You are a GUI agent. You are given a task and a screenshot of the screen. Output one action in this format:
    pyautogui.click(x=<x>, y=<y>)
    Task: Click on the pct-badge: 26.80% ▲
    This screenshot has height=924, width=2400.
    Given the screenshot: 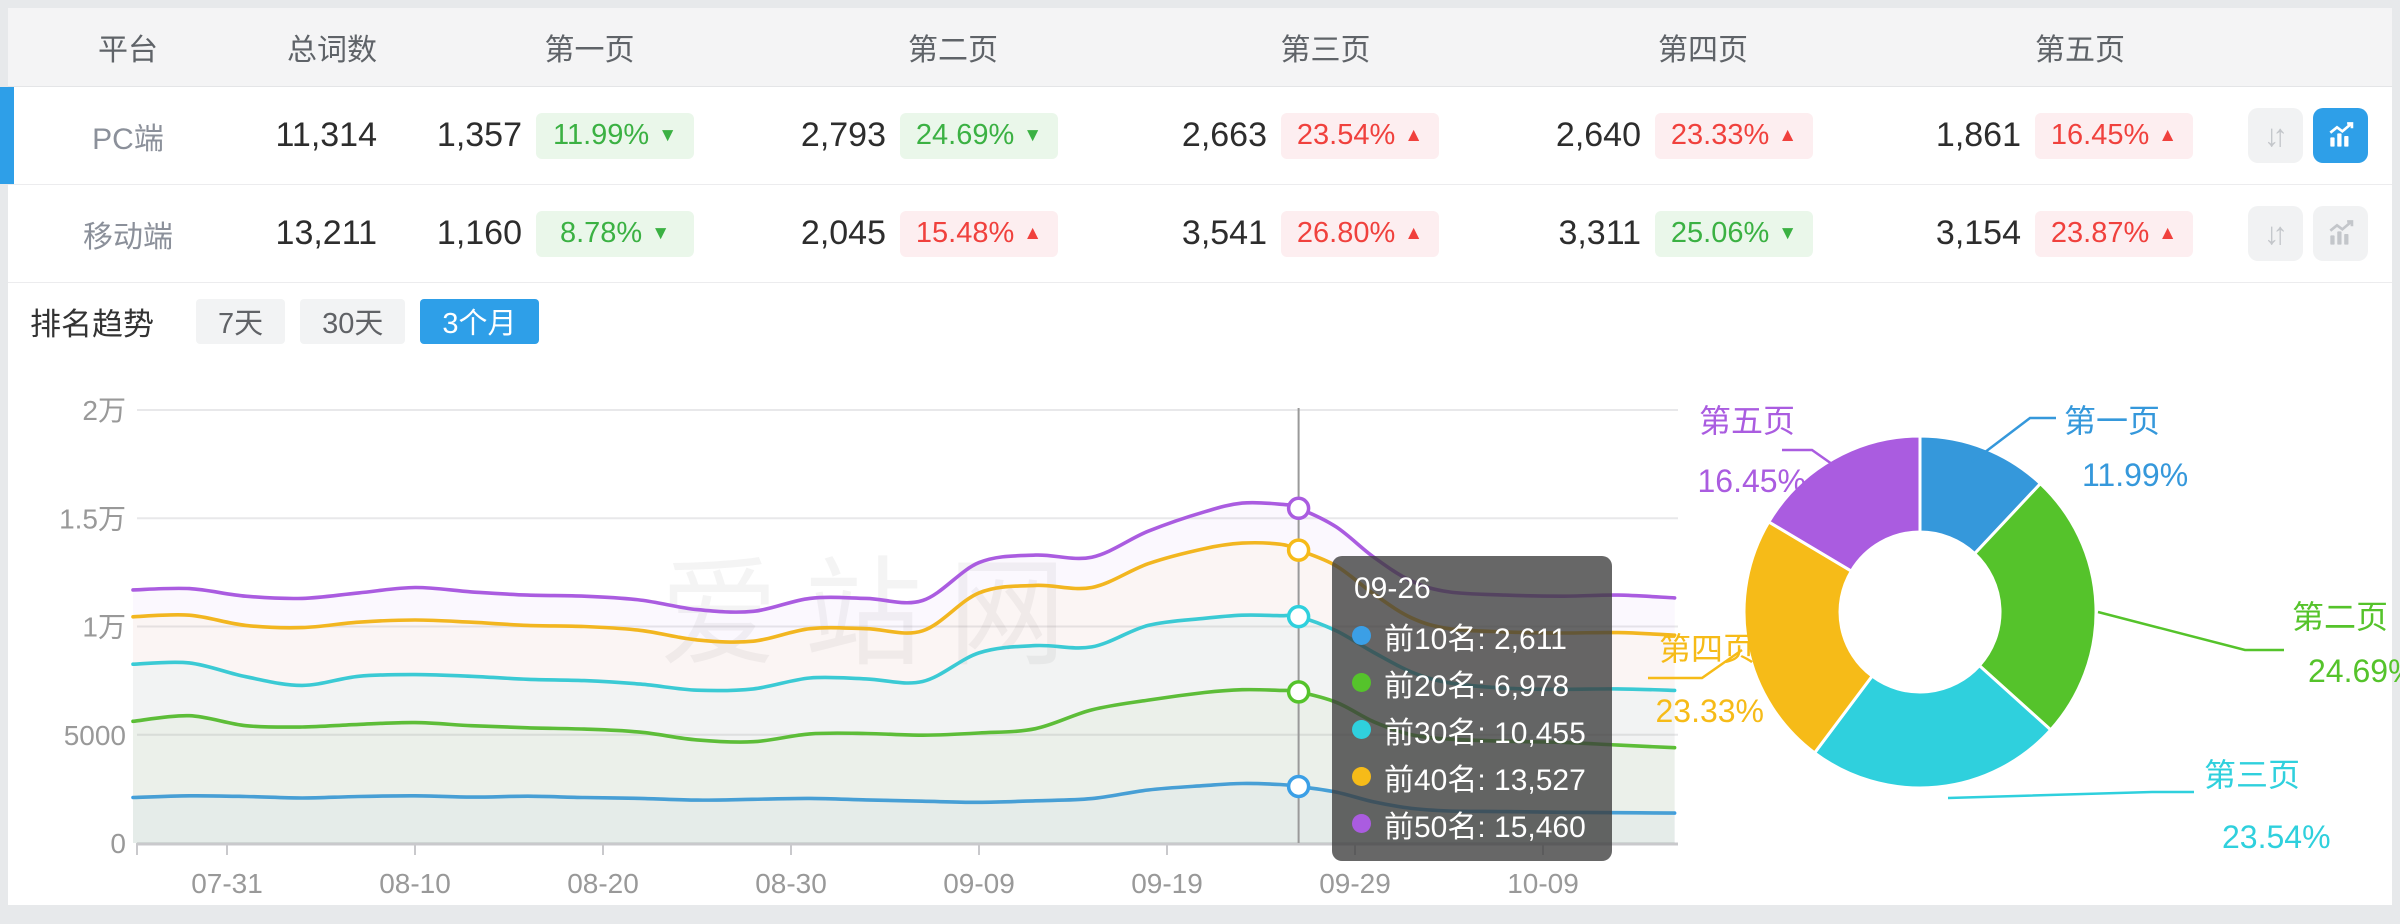 What is the action you would take?
    pyautogui.click(x=1360, y=233)
    